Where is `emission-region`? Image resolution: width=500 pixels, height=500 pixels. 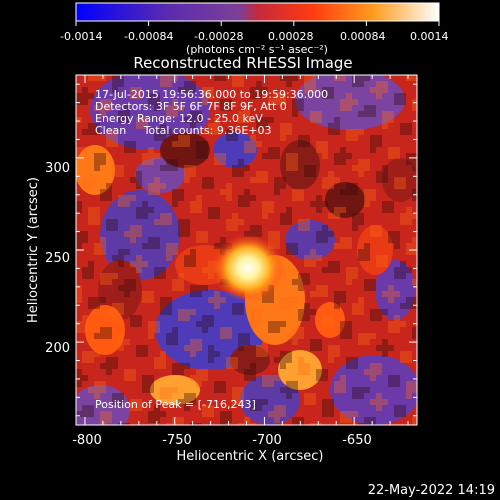
emission-region is located at coordinates (300, 370).